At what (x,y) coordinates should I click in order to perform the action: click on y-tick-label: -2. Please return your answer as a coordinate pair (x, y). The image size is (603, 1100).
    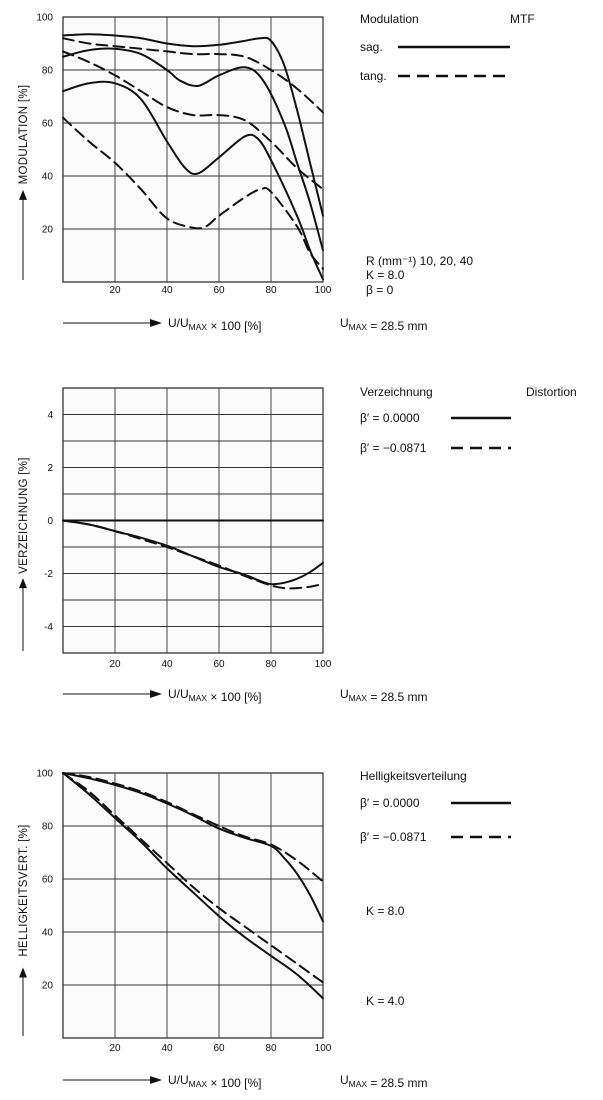
    Looking at the image, I should click on (48, 574).